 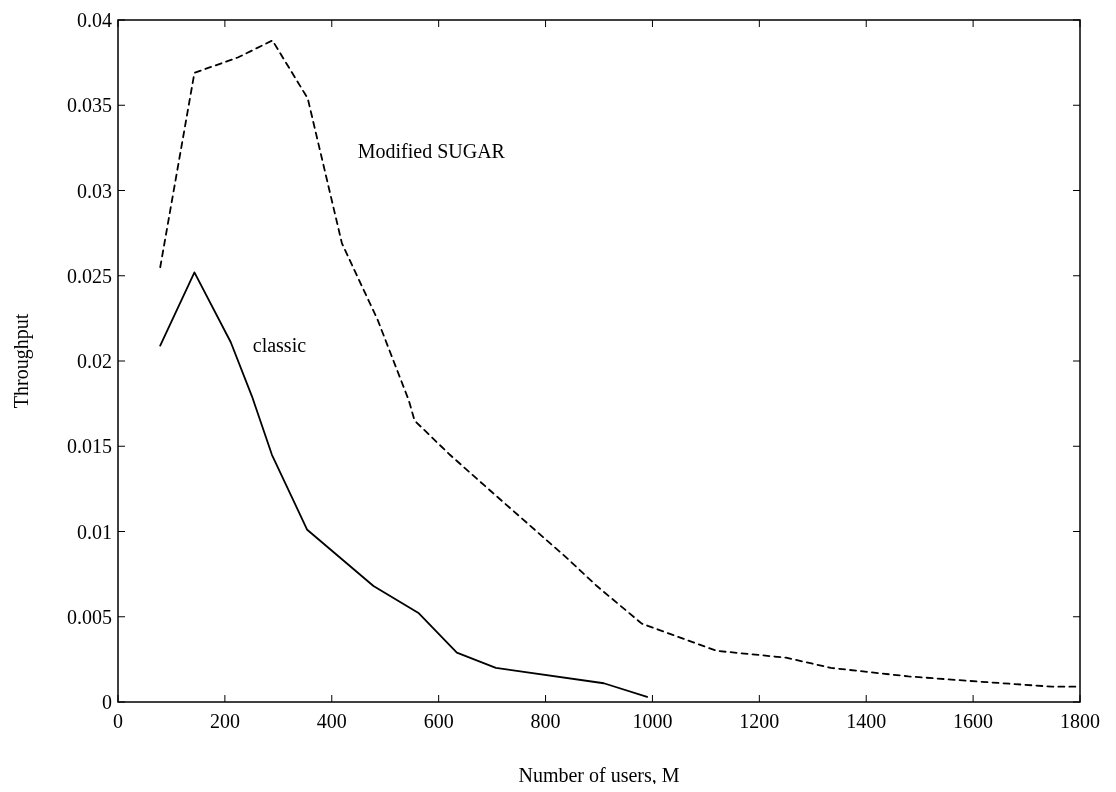 I want to click on series-label: Modified SUGAR, so click(x=431, y=151).